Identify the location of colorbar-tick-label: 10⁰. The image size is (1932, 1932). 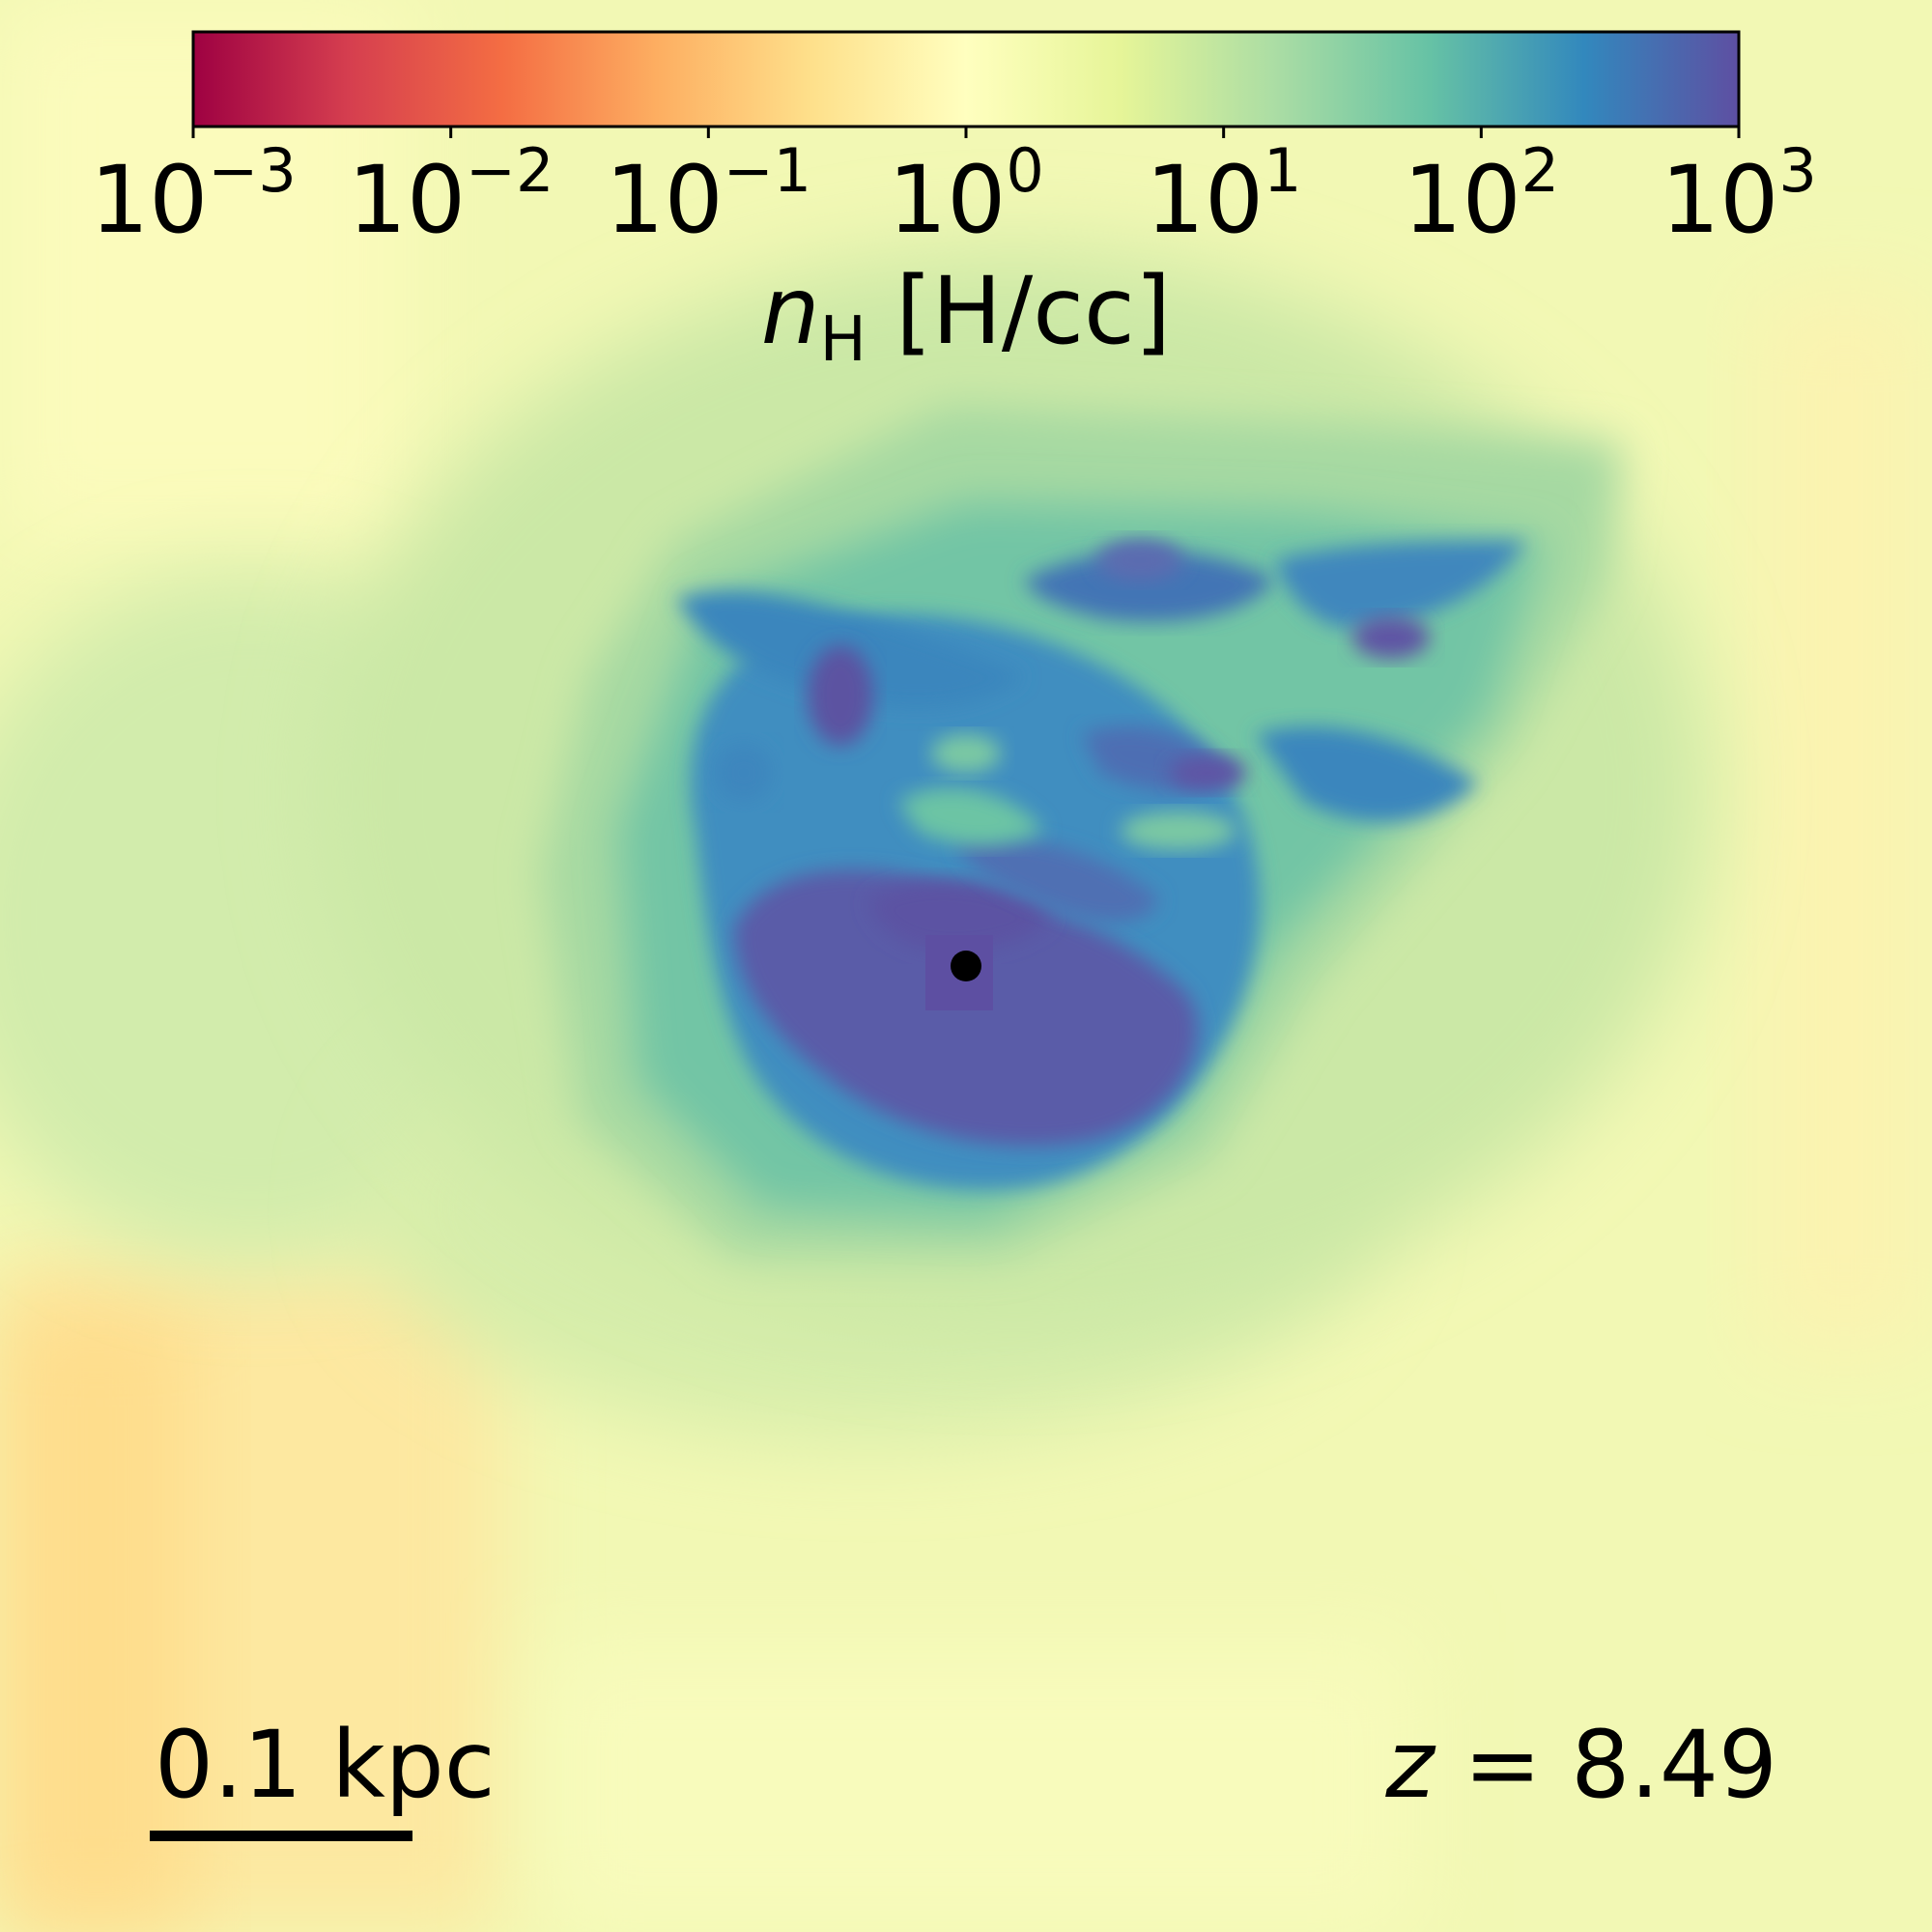
(966, 194).